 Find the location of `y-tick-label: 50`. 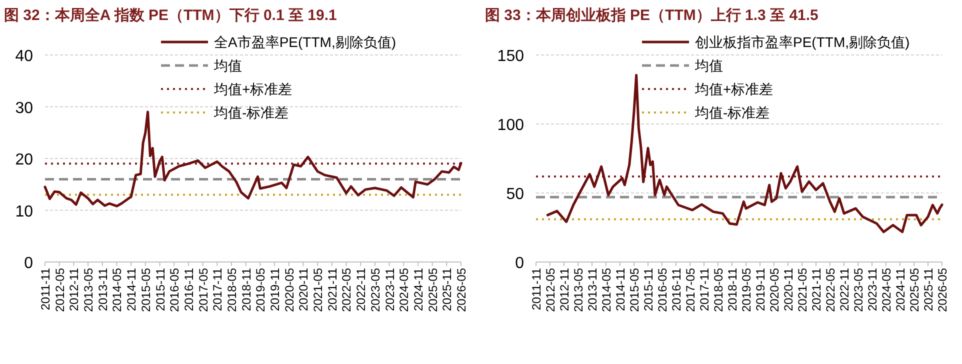

y-tick-label: 50 is located at coordinates (515, 194).